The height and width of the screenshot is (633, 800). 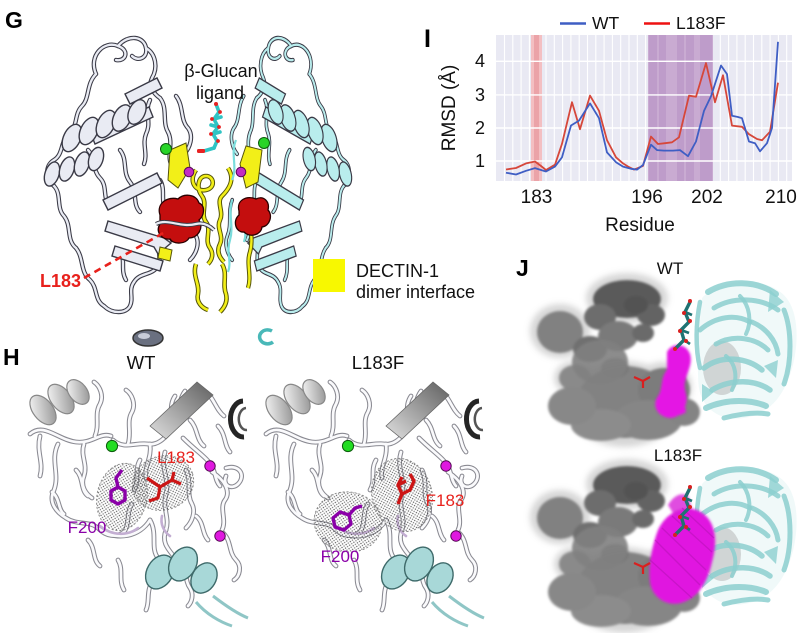 What do you see at coordinates (640, 225) in the screenshot?
I see `svg-text: Residue` at bounding box center [640, 225].